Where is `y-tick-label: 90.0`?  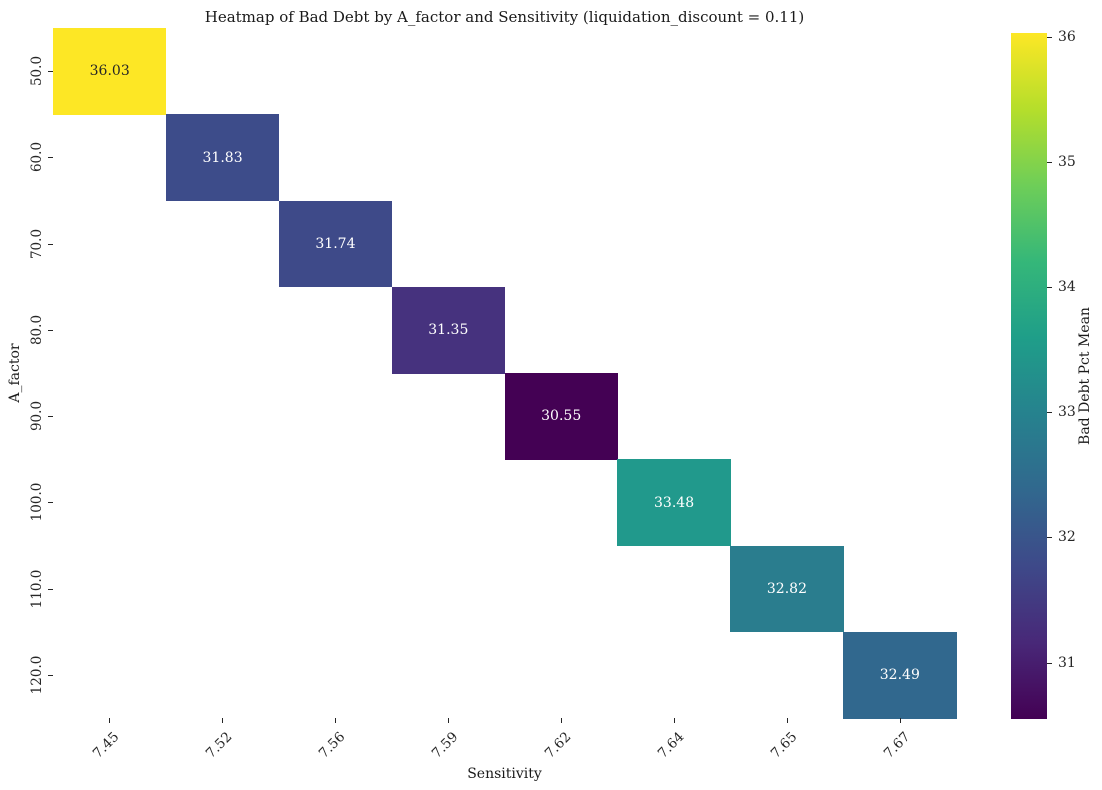 y-tick-label: 90.0 is located at coordinates (37, 416).